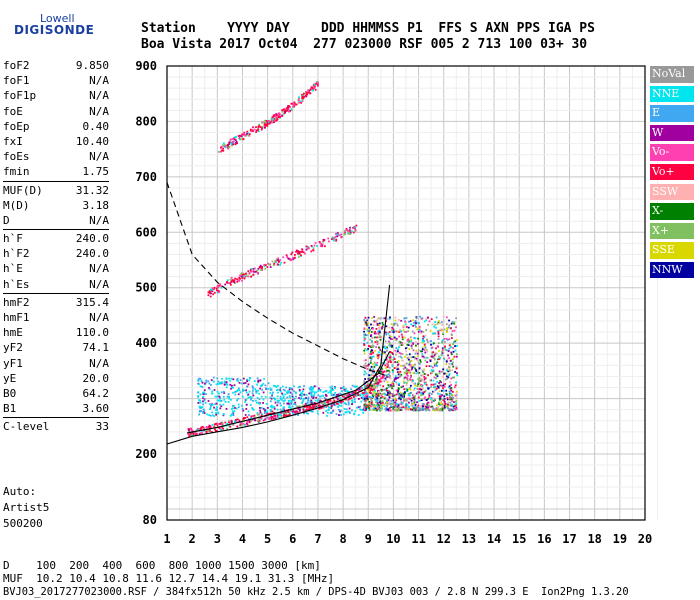 This screenshot has width=700, height=600. Describe the element at coordinates (146, 399) in the screenshot. I see `y-tick-label: 300` at that location.